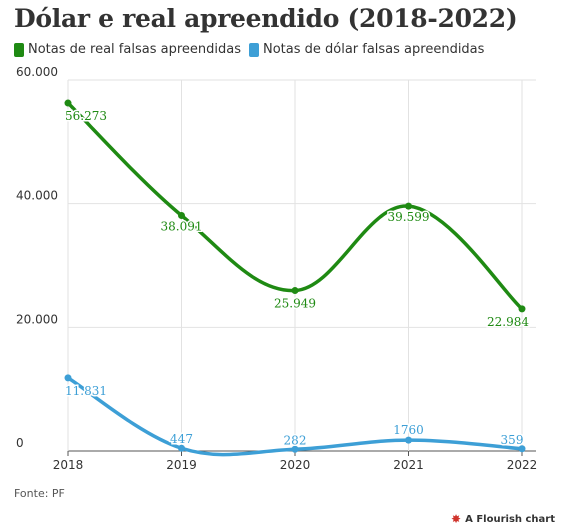 This screenshot has height=531, width=569. I want to click on data-label: 39.599, so click(409, 217).